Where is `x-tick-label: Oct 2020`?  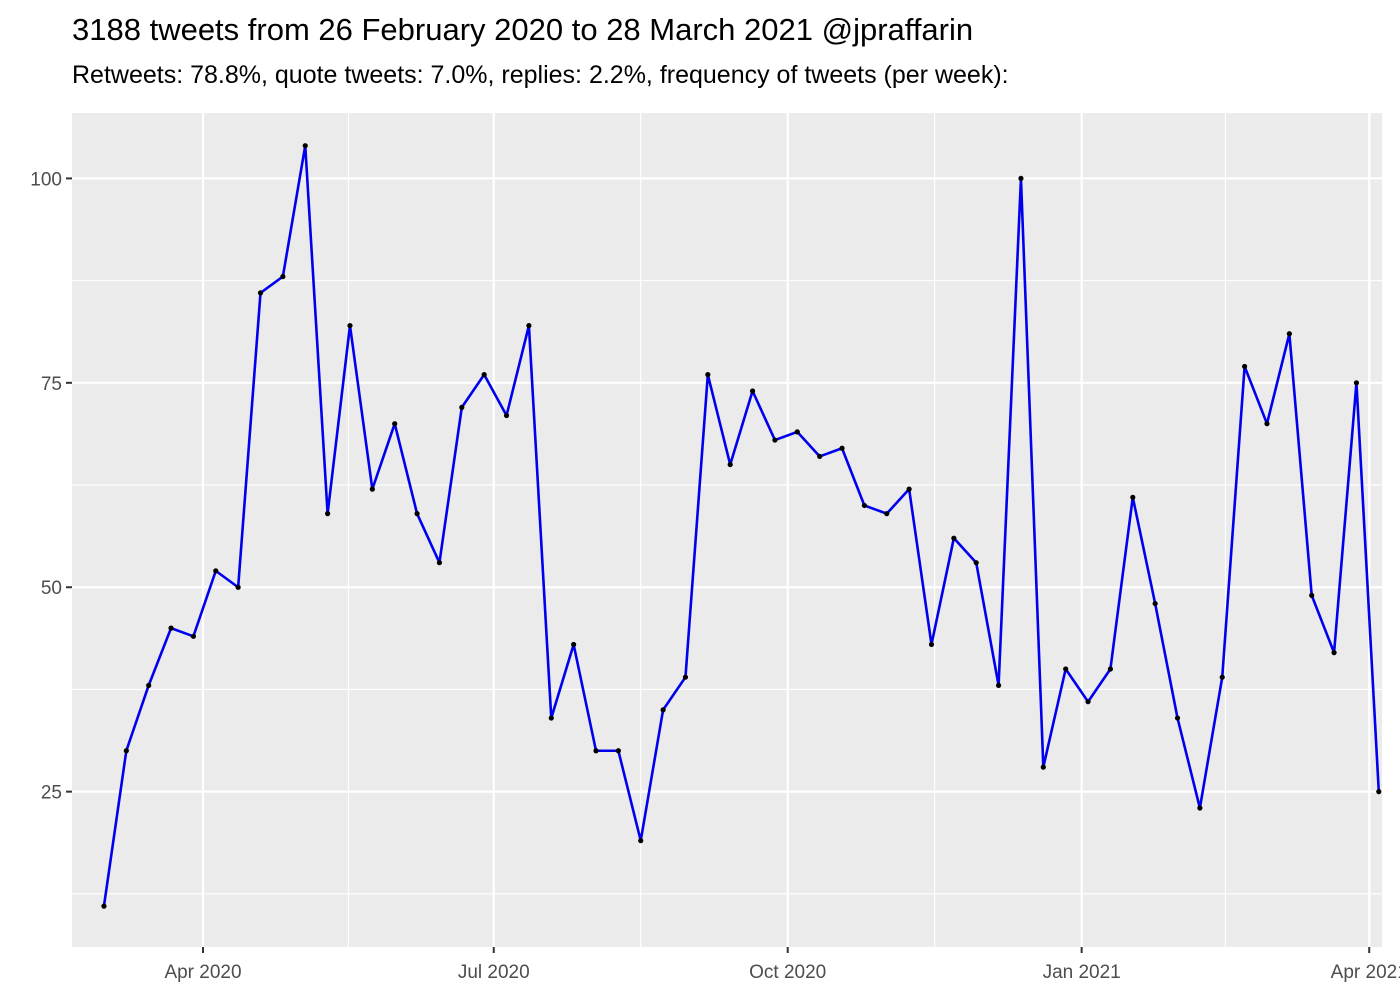 x-tick-label: Oct 2020 is located at coordinates (787, 972).